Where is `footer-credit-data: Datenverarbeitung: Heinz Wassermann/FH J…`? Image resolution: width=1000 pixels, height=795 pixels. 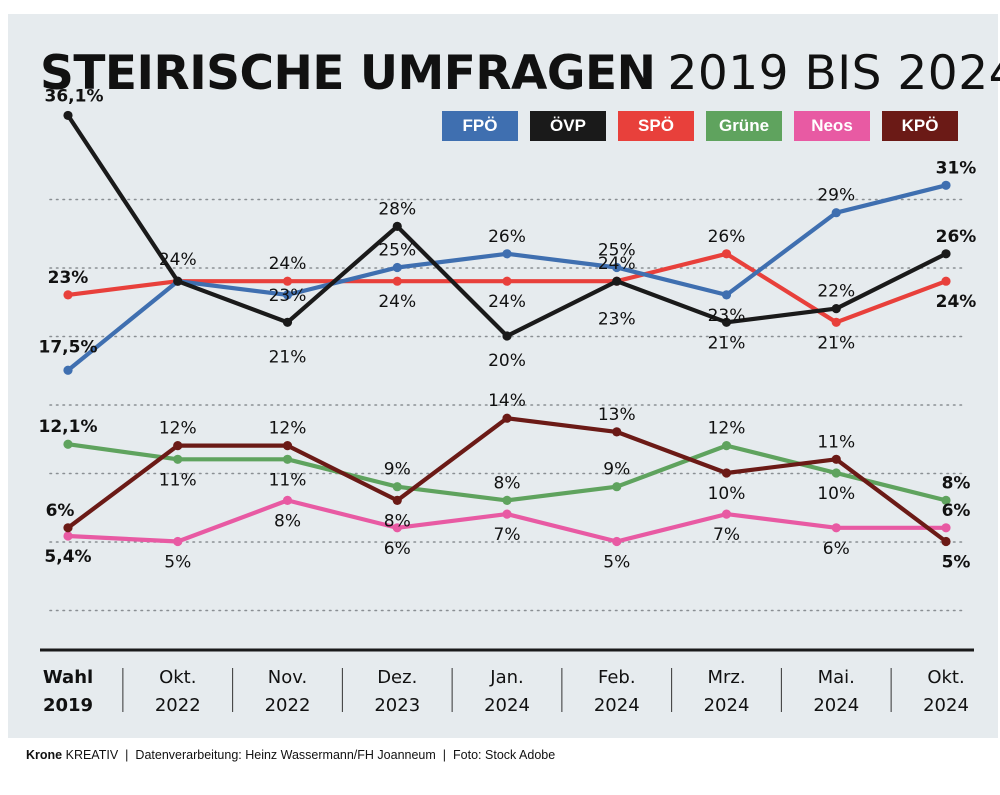
footer-credit-data: Datenverarbeitung: Heinz Wassermann/FH J… is located at coordinates (285, 755).